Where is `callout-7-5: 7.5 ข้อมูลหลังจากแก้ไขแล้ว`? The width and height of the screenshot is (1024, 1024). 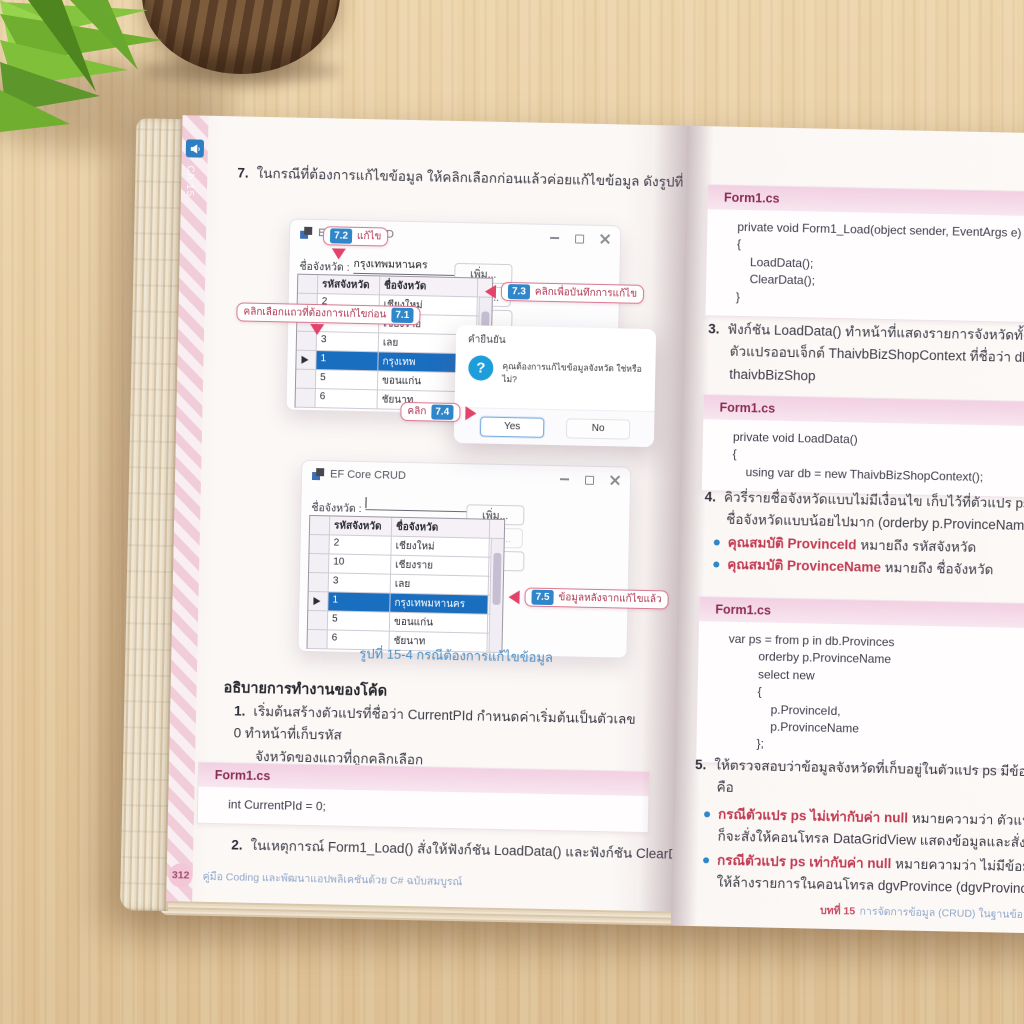 callout-7-5: 7.5 ข้อมูลหลังจากแก้ไขแล้ว is located at coordinates (588, 598).